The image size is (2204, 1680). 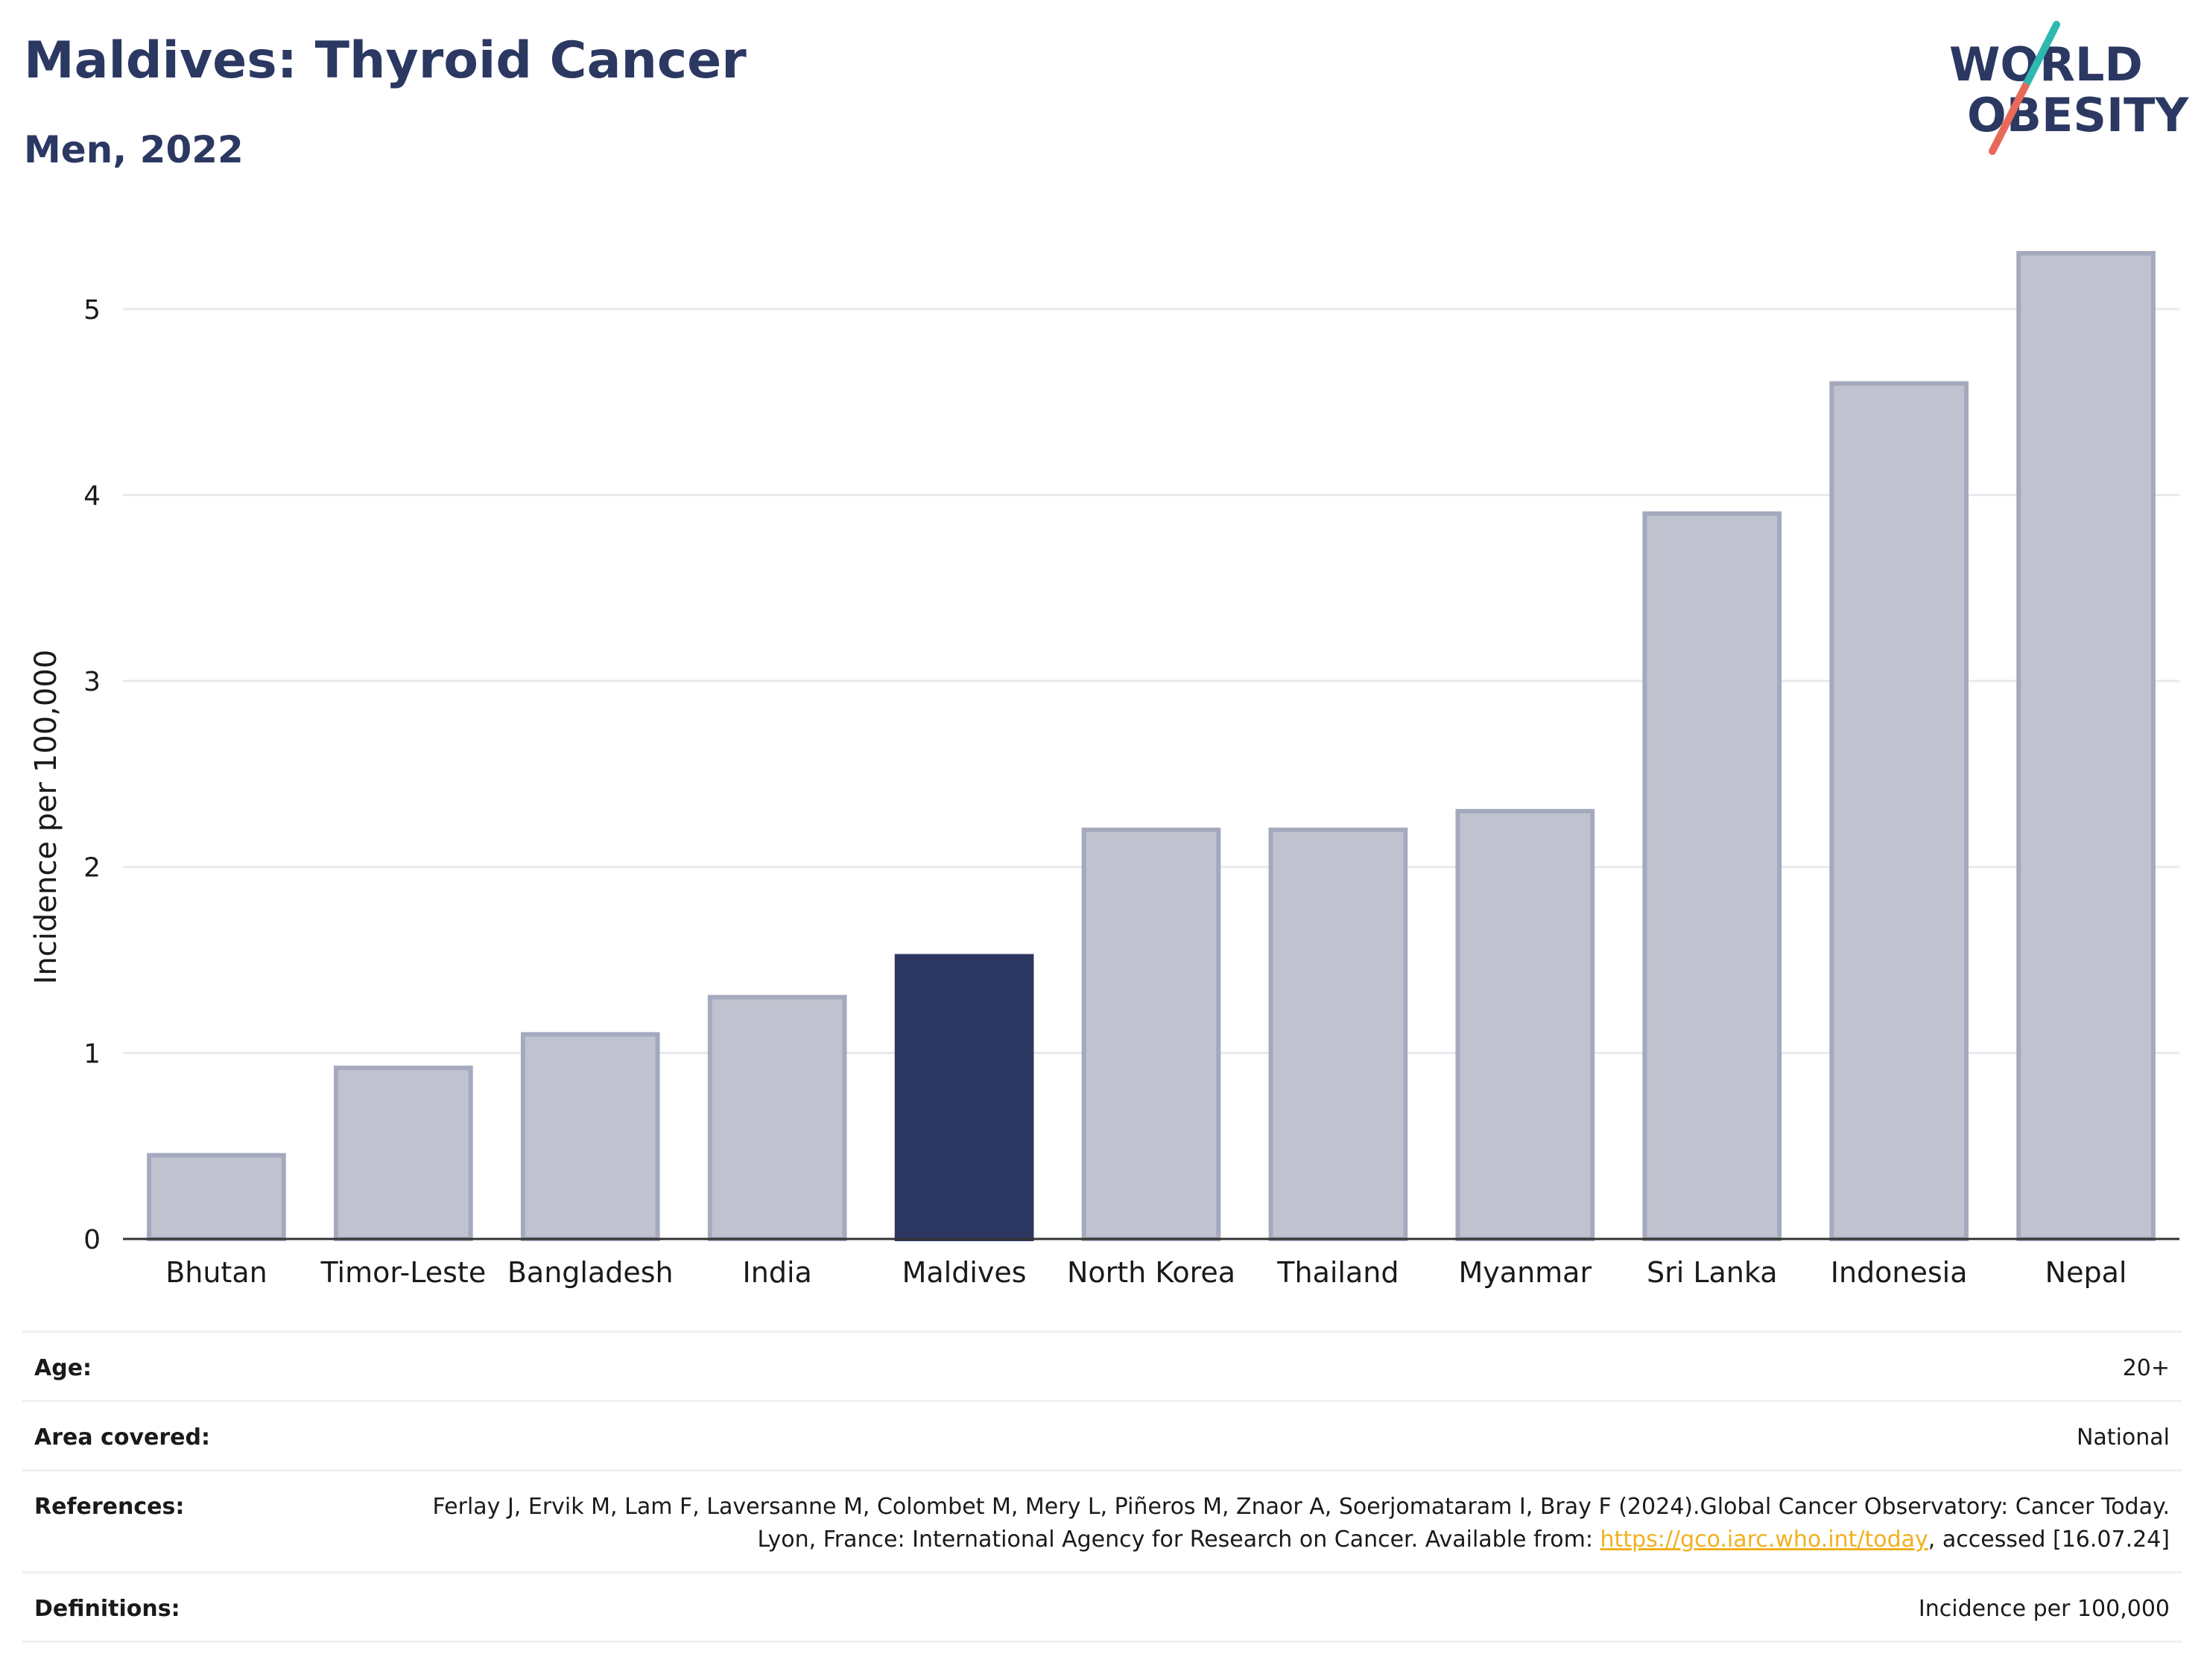 I want to click on chart-subtitle: Men, 2022, so click(x=134, y=149).